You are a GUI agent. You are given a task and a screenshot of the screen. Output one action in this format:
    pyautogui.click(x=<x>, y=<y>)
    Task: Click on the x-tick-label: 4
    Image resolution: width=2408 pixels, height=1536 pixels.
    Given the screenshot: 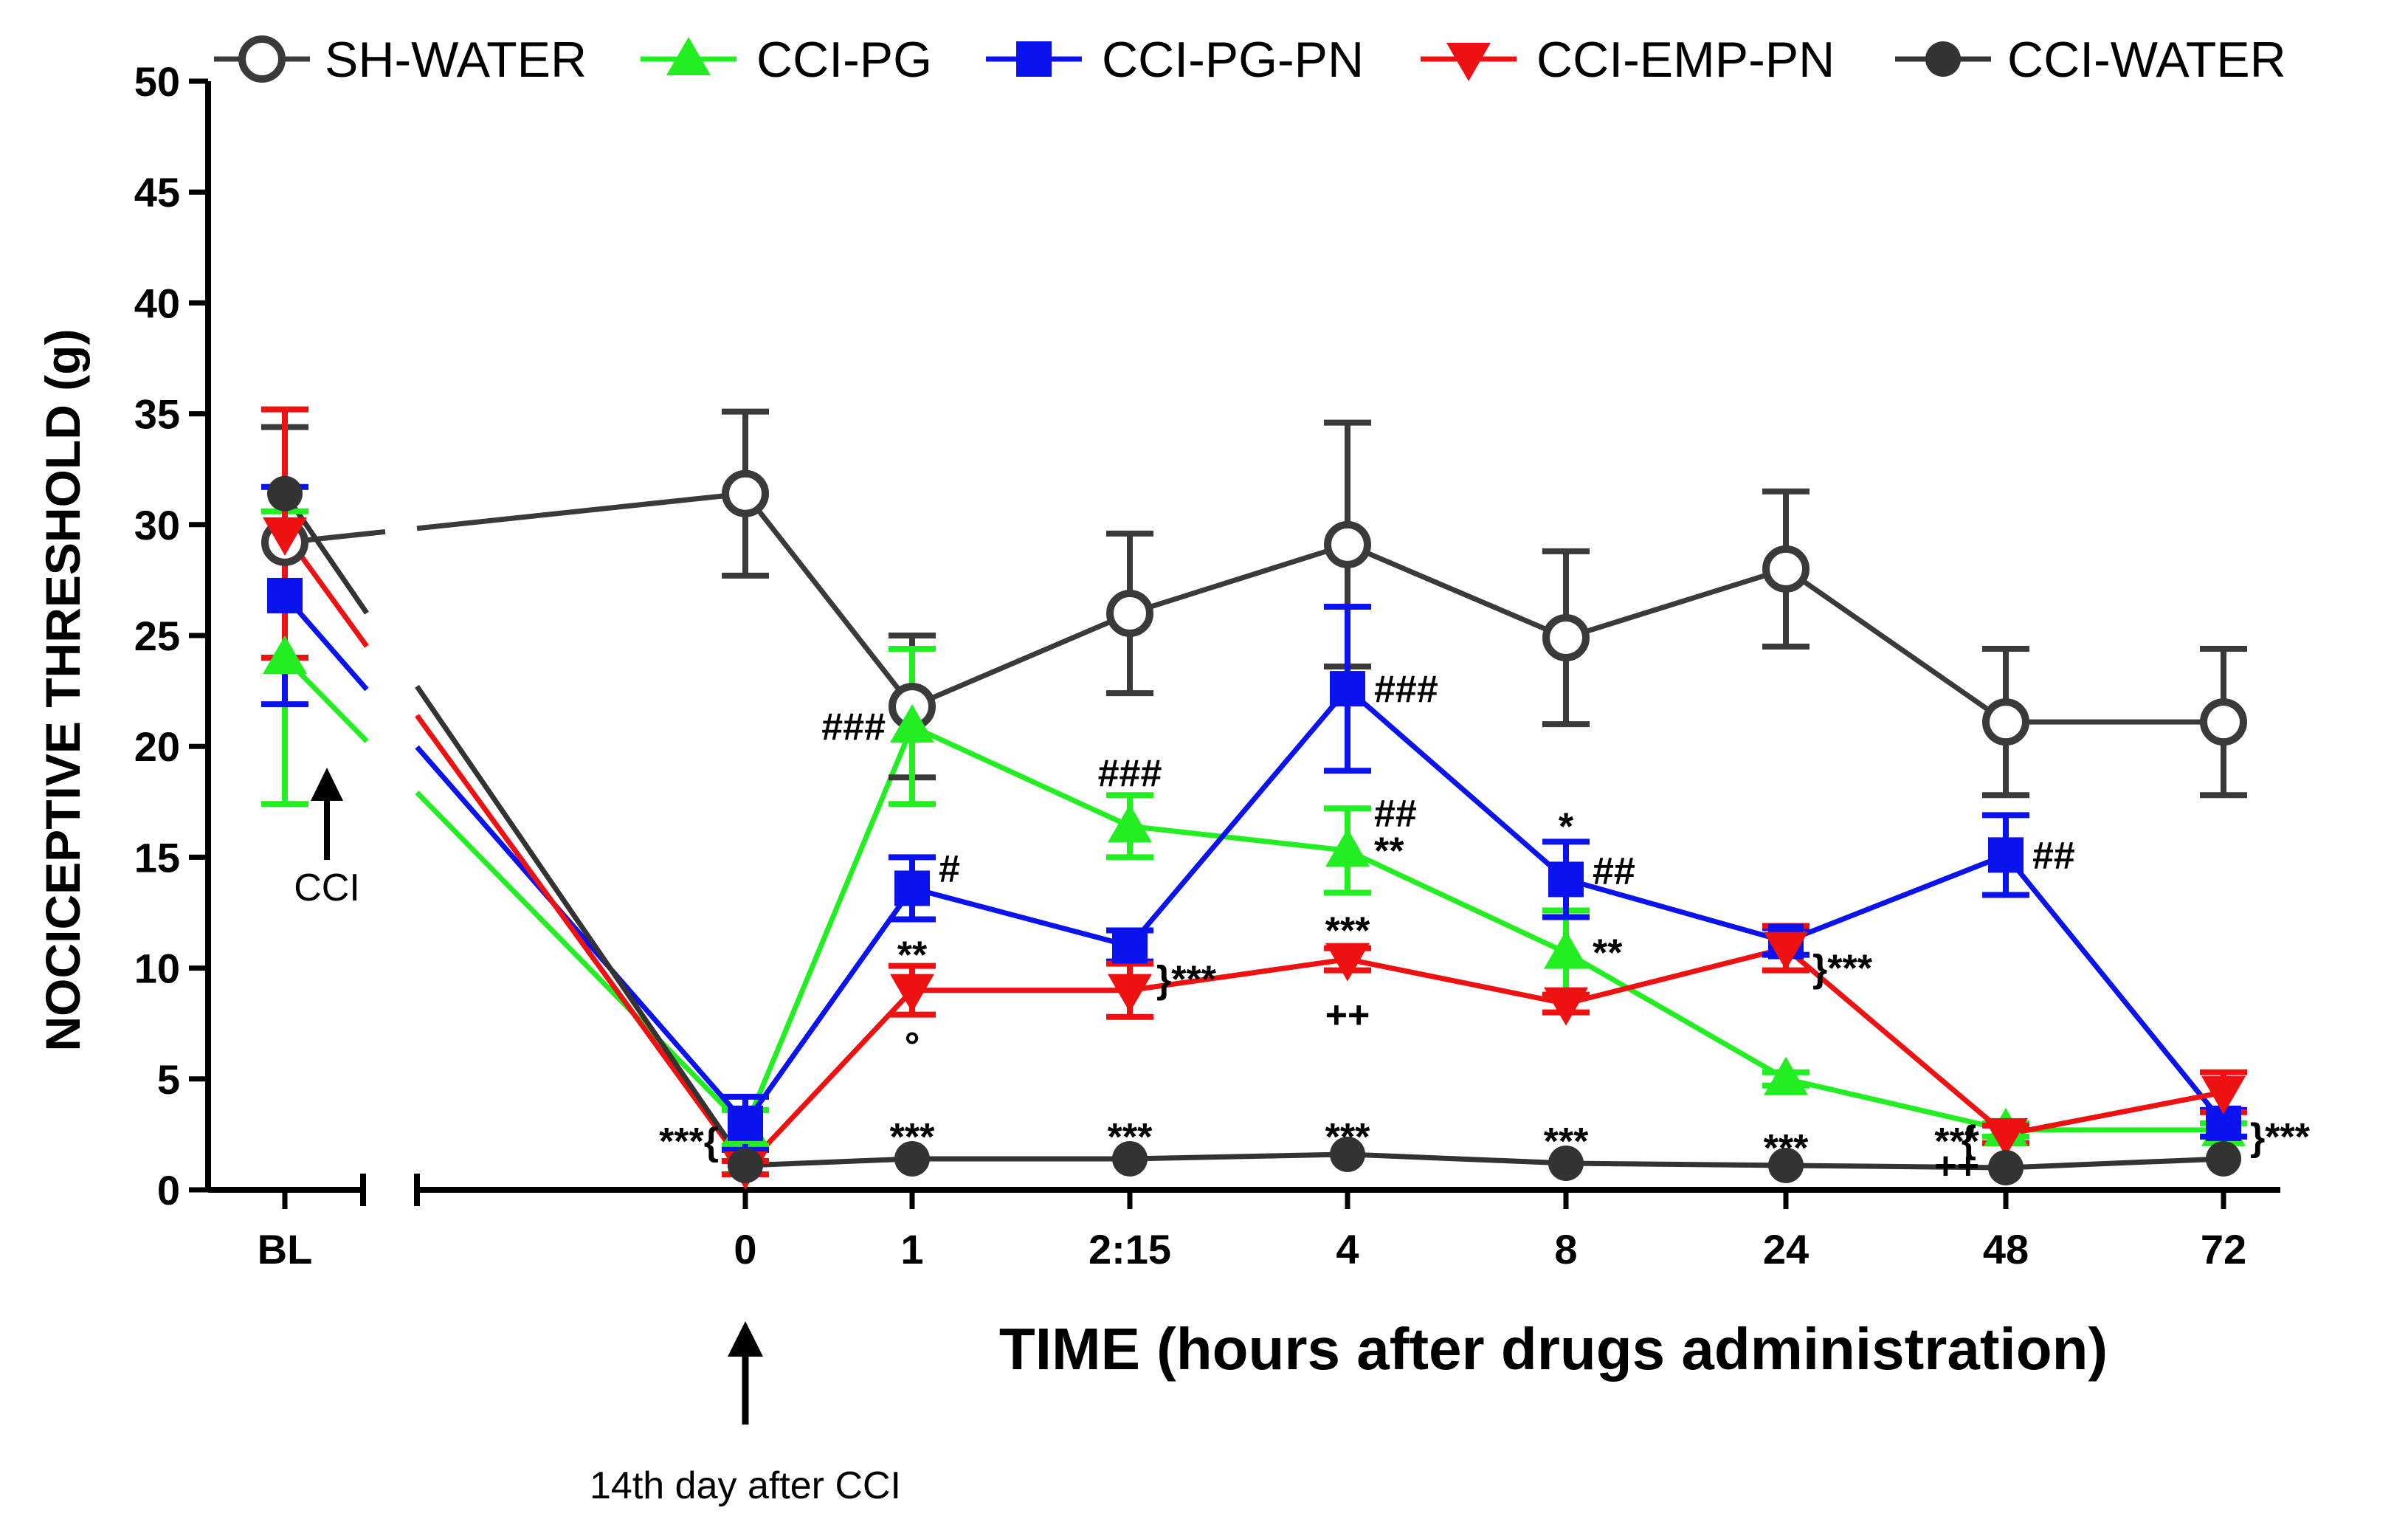 What is the action you would take?
    pyautogui.click(x=1347, y=1249)
    